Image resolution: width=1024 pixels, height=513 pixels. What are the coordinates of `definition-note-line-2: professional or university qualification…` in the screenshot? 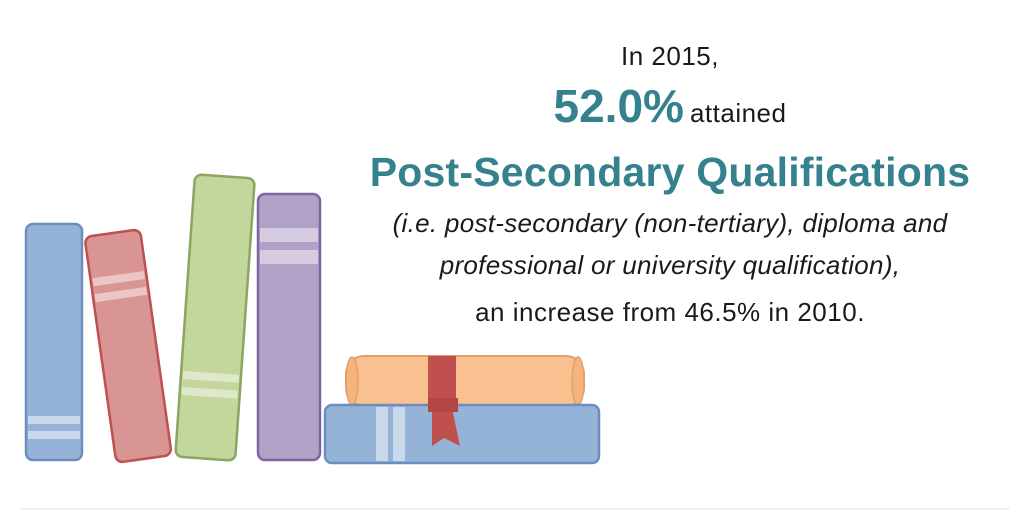 It's located at (670, 265).